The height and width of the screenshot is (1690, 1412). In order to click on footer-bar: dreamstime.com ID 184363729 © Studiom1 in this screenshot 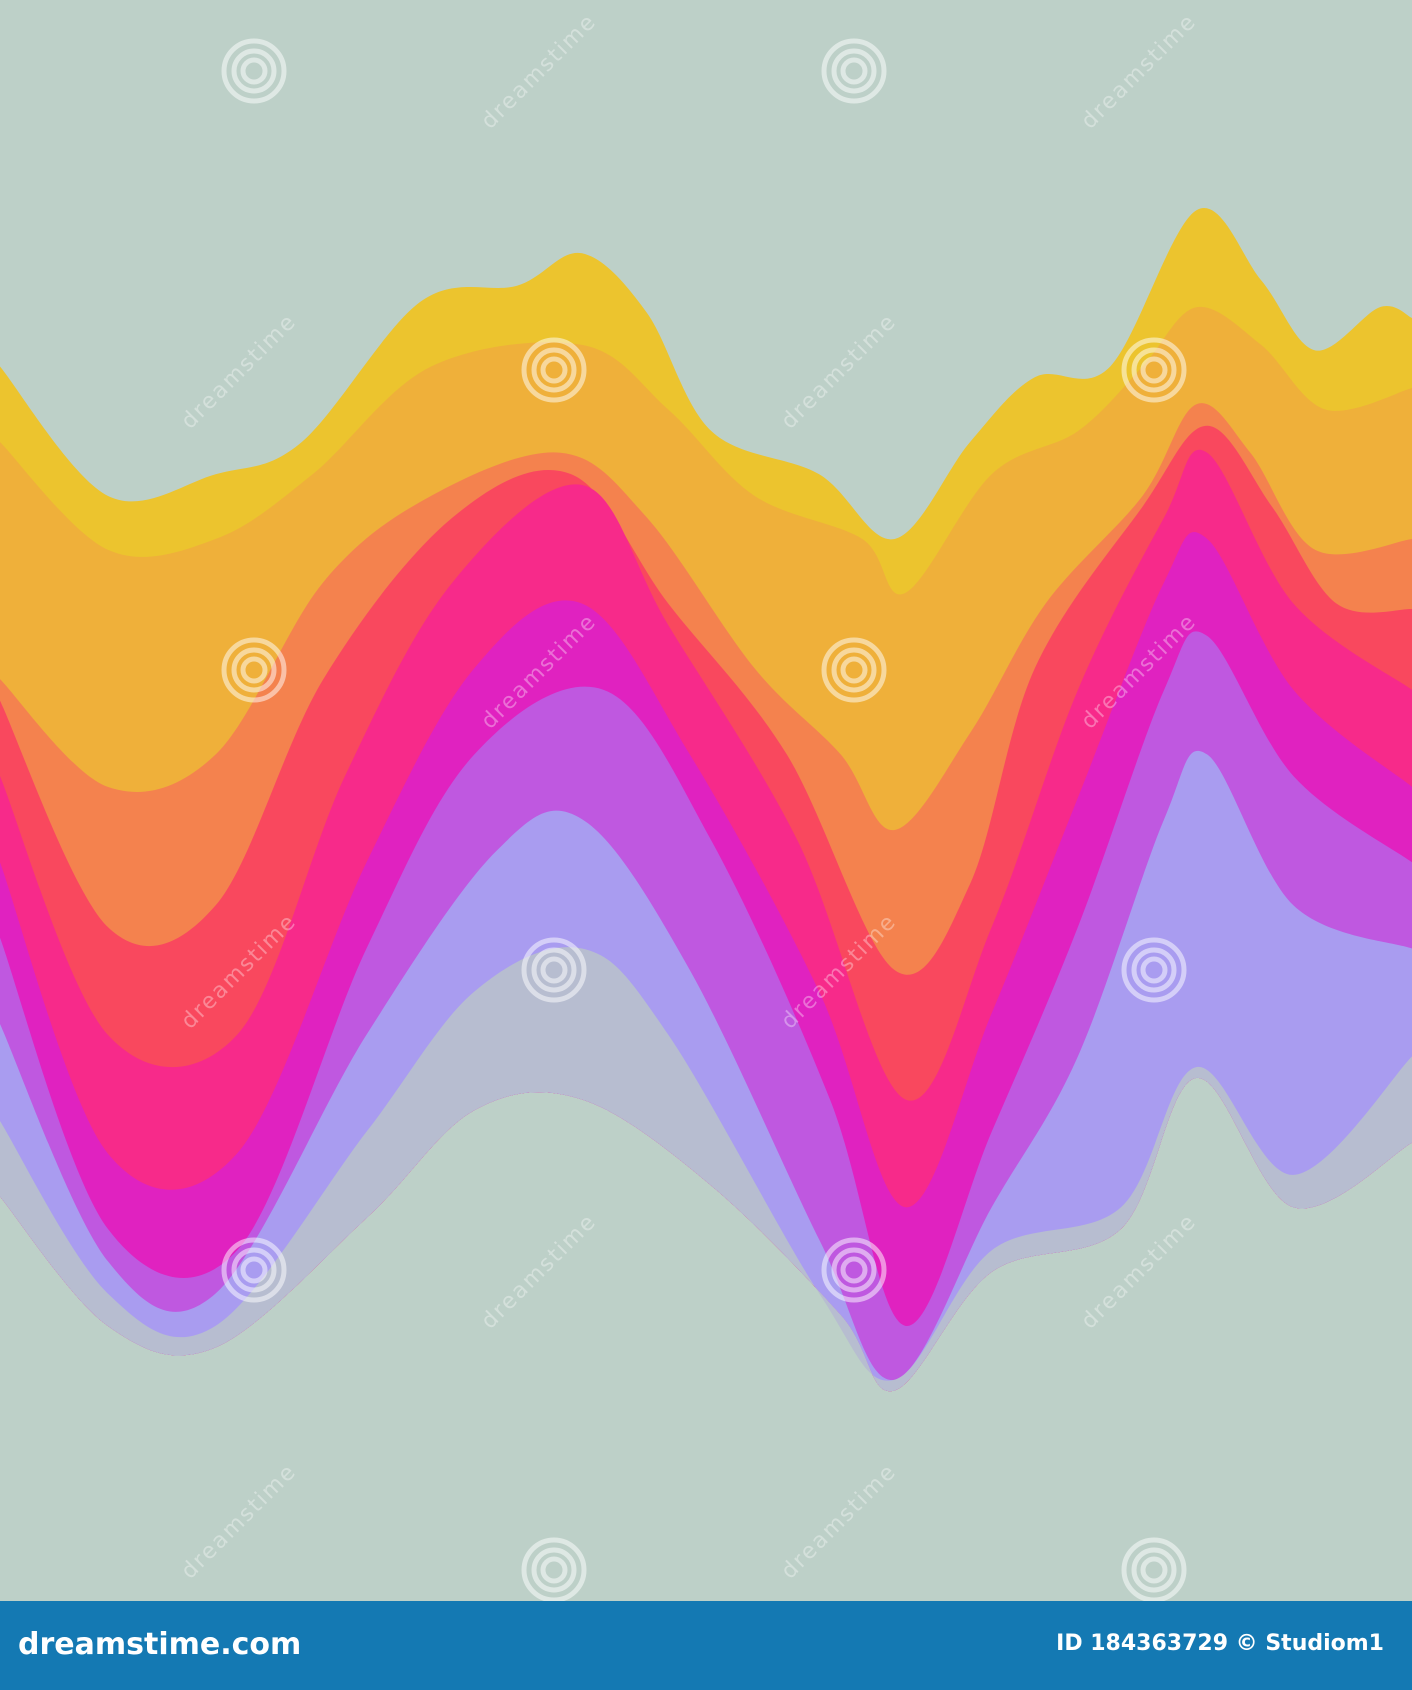, I will do `click(706, 1645)`.